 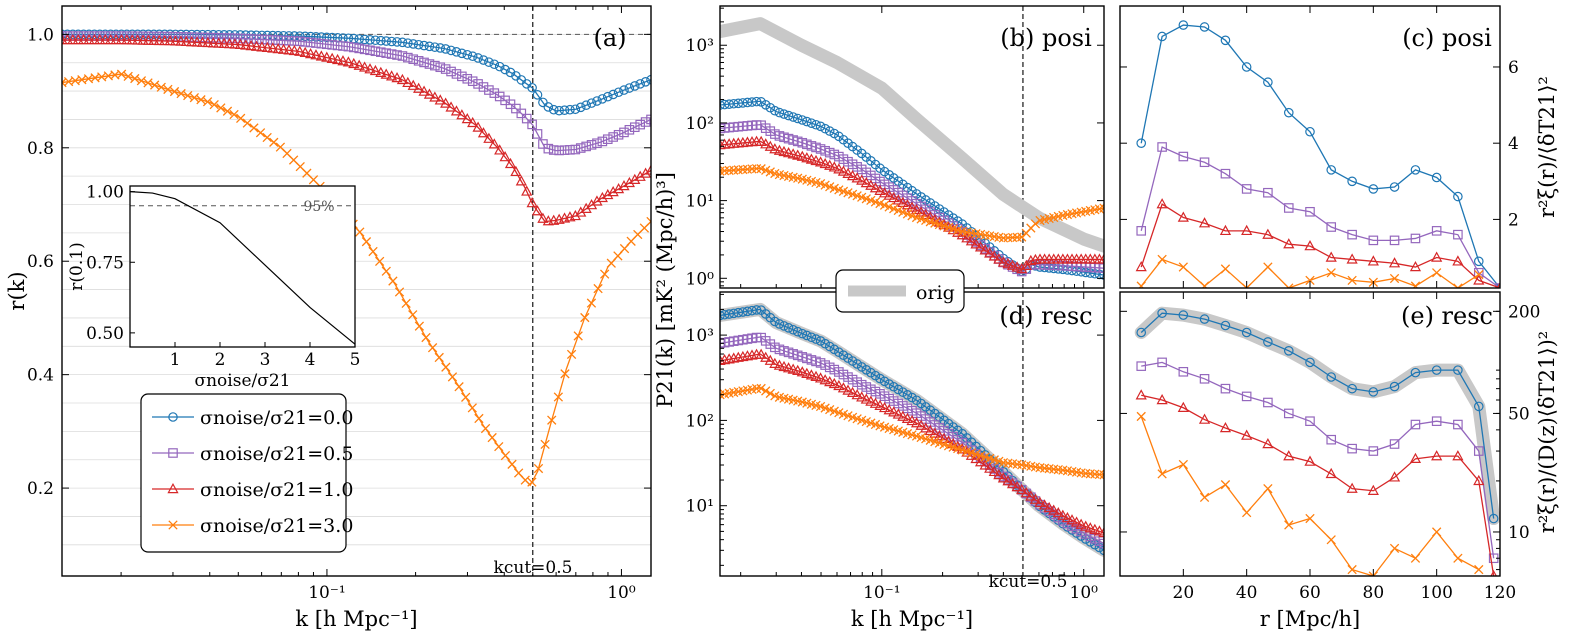 I want to click on marker-b-x, so click(x=756, y=168).